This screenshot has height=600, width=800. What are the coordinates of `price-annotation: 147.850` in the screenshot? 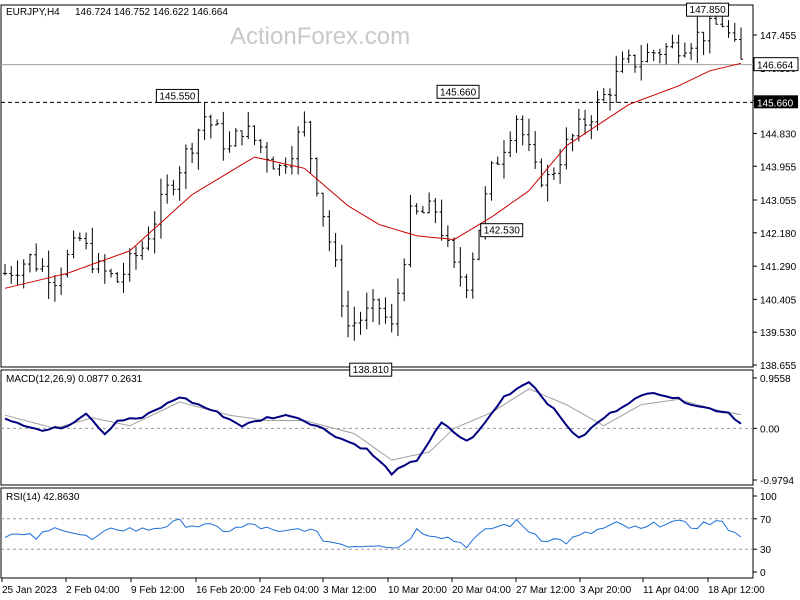 It's located at (708, 9).